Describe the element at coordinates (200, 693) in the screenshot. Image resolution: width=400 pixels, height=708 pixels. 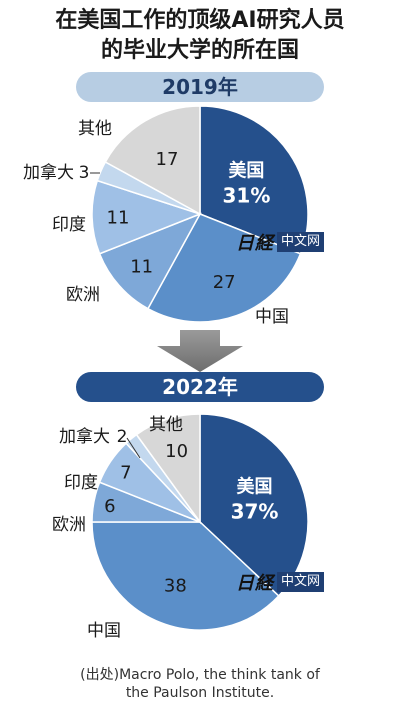
I see `source-line-2: the Paulson Institute.` at that location.